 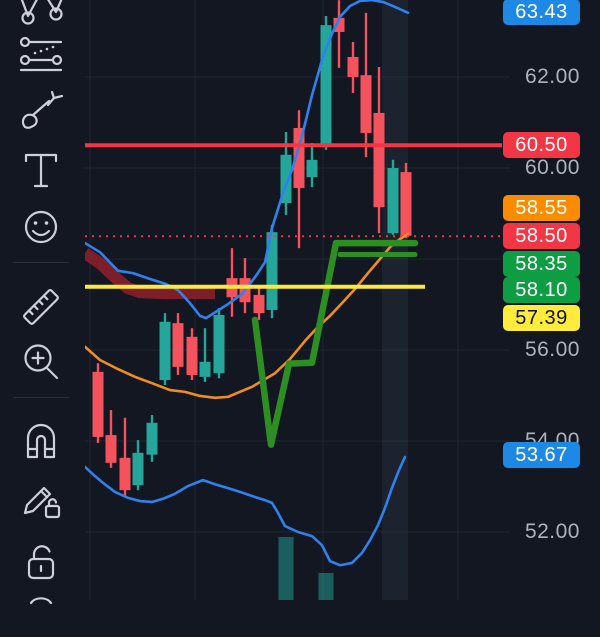 I want to click on zoom-in-icon, so click(x=41, y=362).